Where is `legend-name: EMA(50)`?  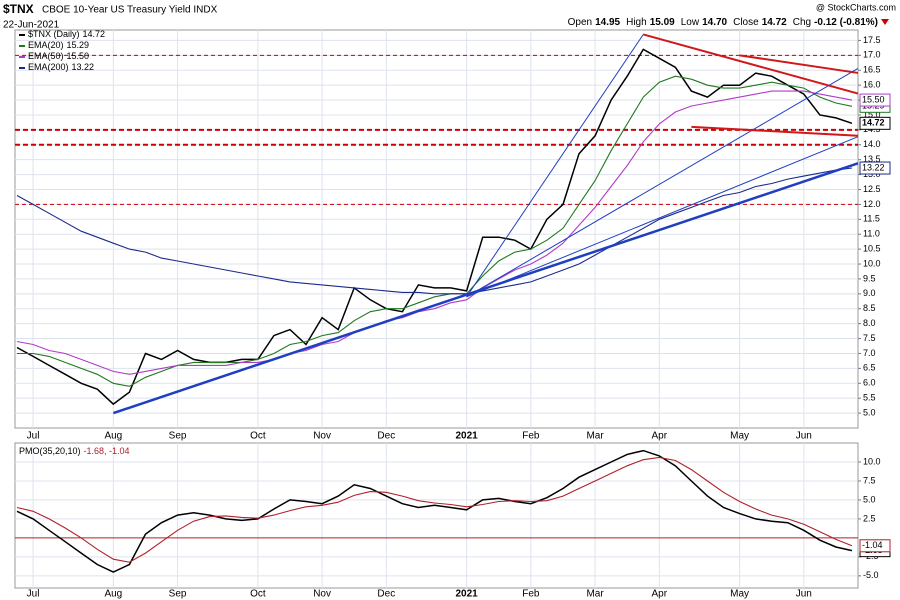 legend-name: EMA(50) is located at coordinates (46, 56).